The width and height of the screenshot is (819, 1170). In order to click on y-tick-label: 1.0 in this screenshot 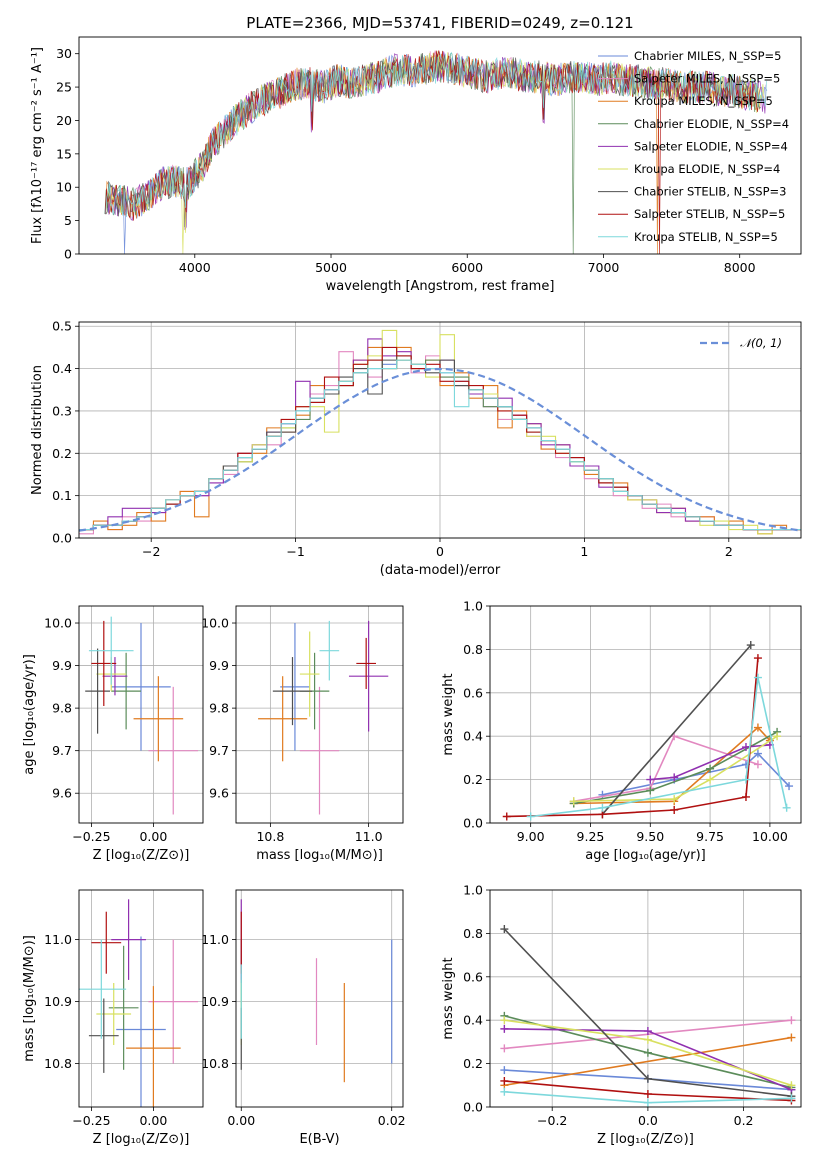, I will do `click(473, 606)`.